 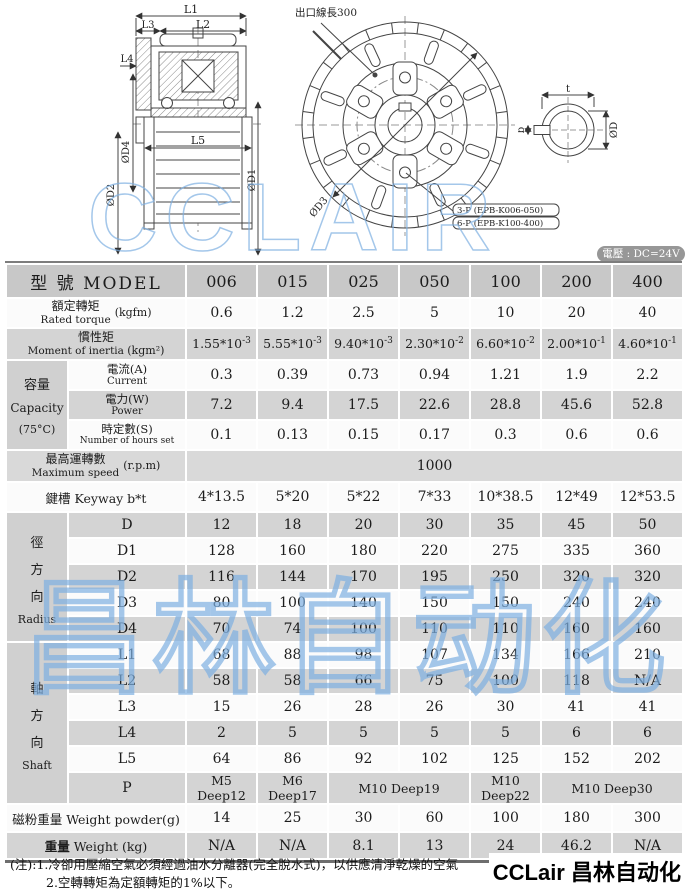 What do you see at coordinates (435, 497) in the screenshot?
I see `cell: 7*33` at bounding box center [435, 497].